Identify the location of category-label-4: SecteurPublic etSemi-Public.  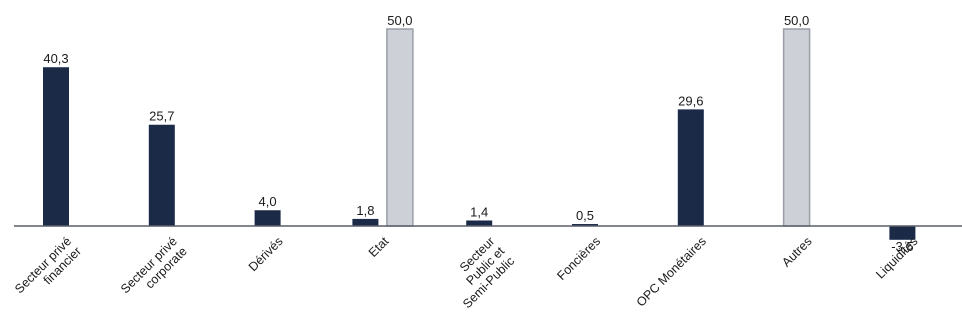
(478, 272).